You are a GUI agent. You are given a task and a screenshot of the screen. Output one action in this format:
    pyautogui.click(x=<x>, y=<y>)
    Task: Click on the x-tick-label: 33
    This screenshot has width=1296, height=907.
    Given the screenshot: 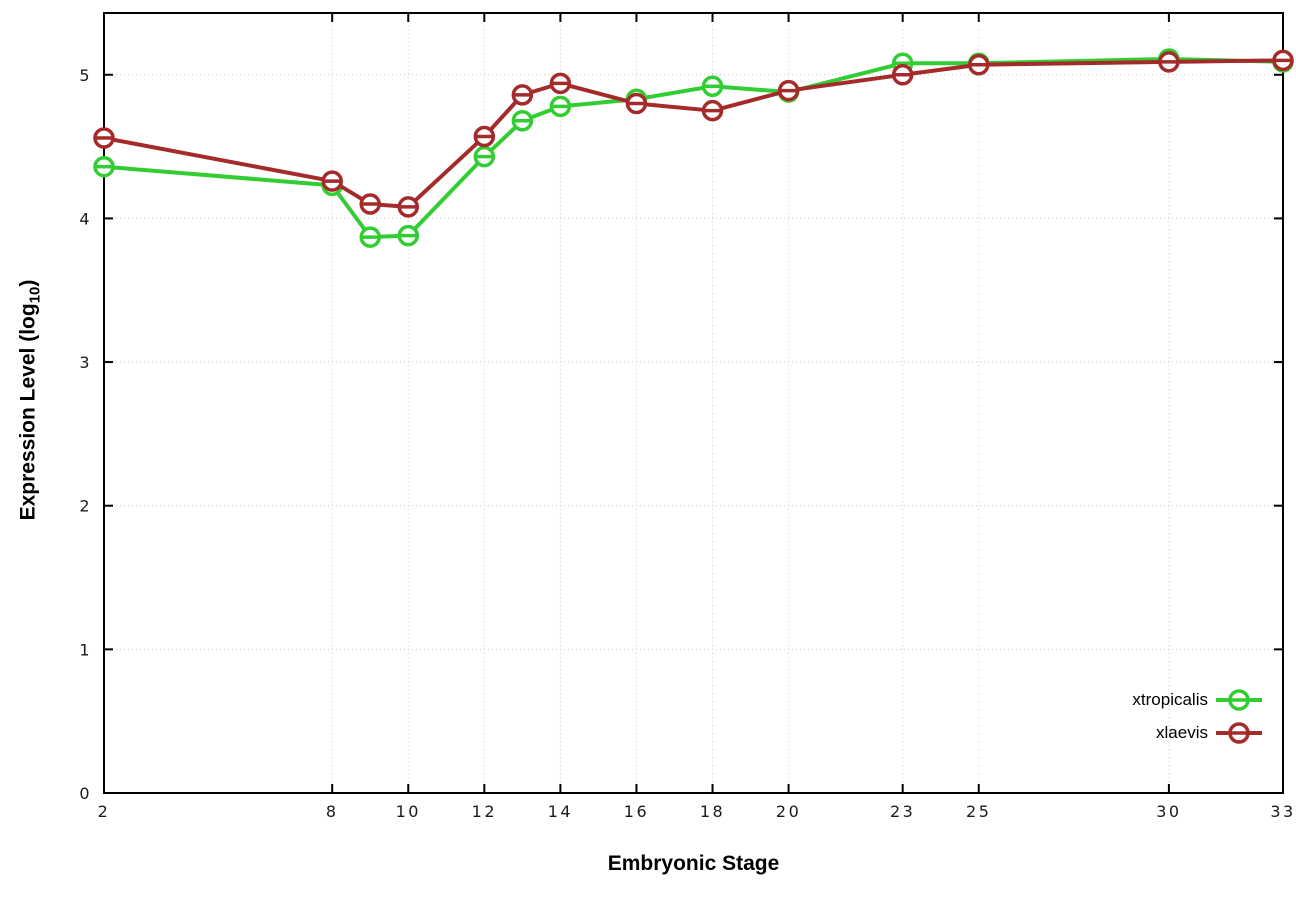 What is the action you would take?
    pyautogui.click(x=1282, y=811)
    